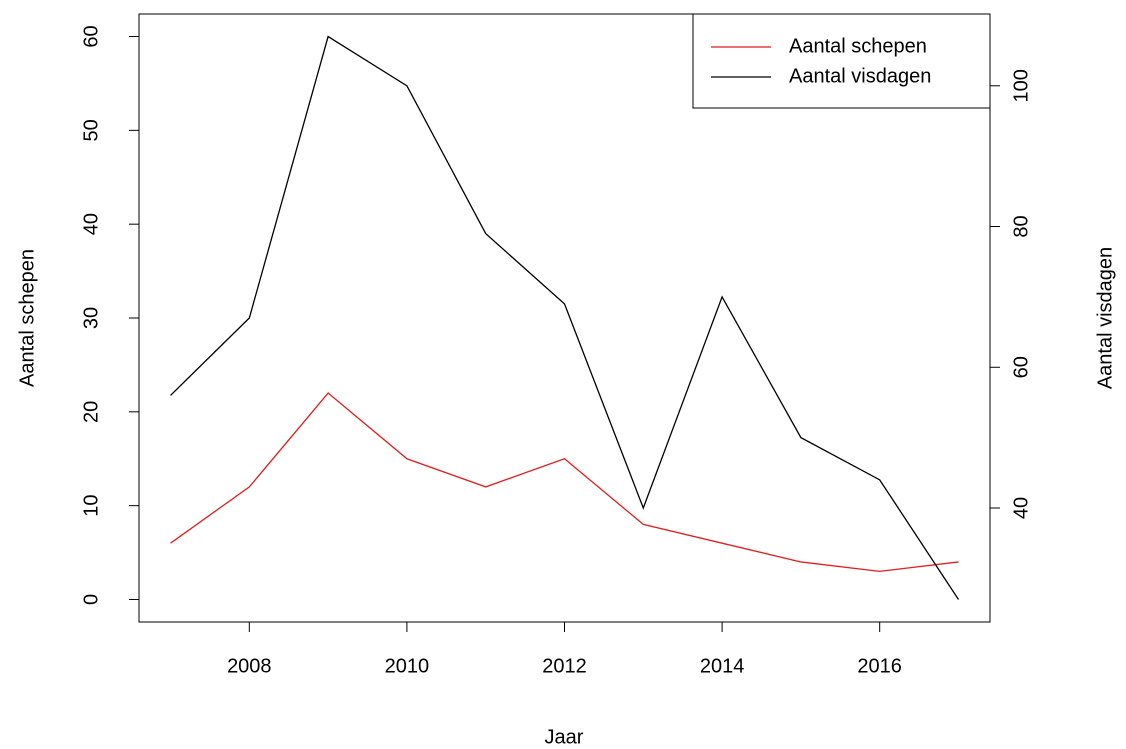  Describe the element at coordinates (91, 412) in the screenshot. I see `y-tick-label: 20` at that location.